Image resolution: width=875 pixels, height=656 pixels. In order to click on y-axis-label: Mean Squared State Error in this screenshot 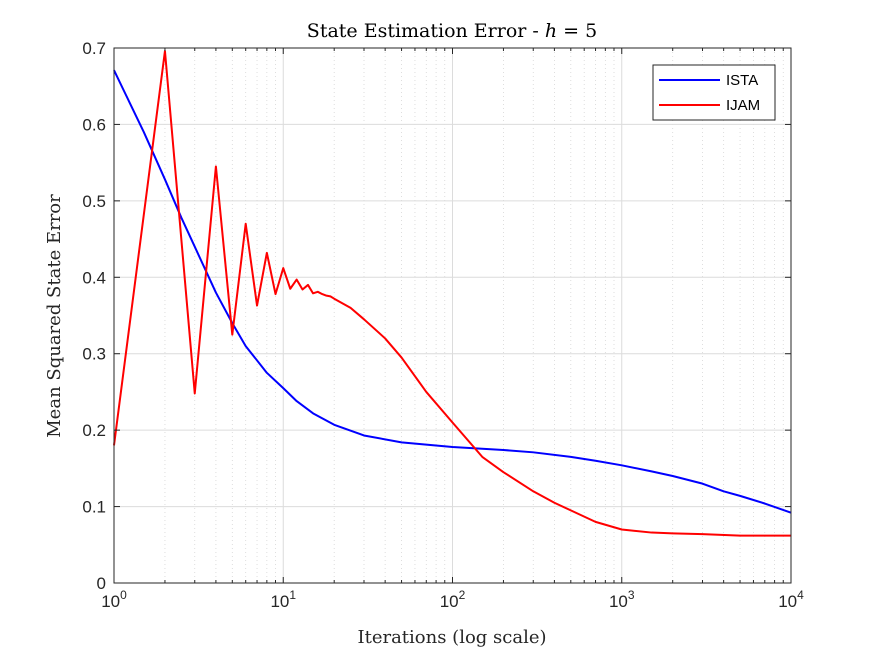, I will do `click(54, 316)`.